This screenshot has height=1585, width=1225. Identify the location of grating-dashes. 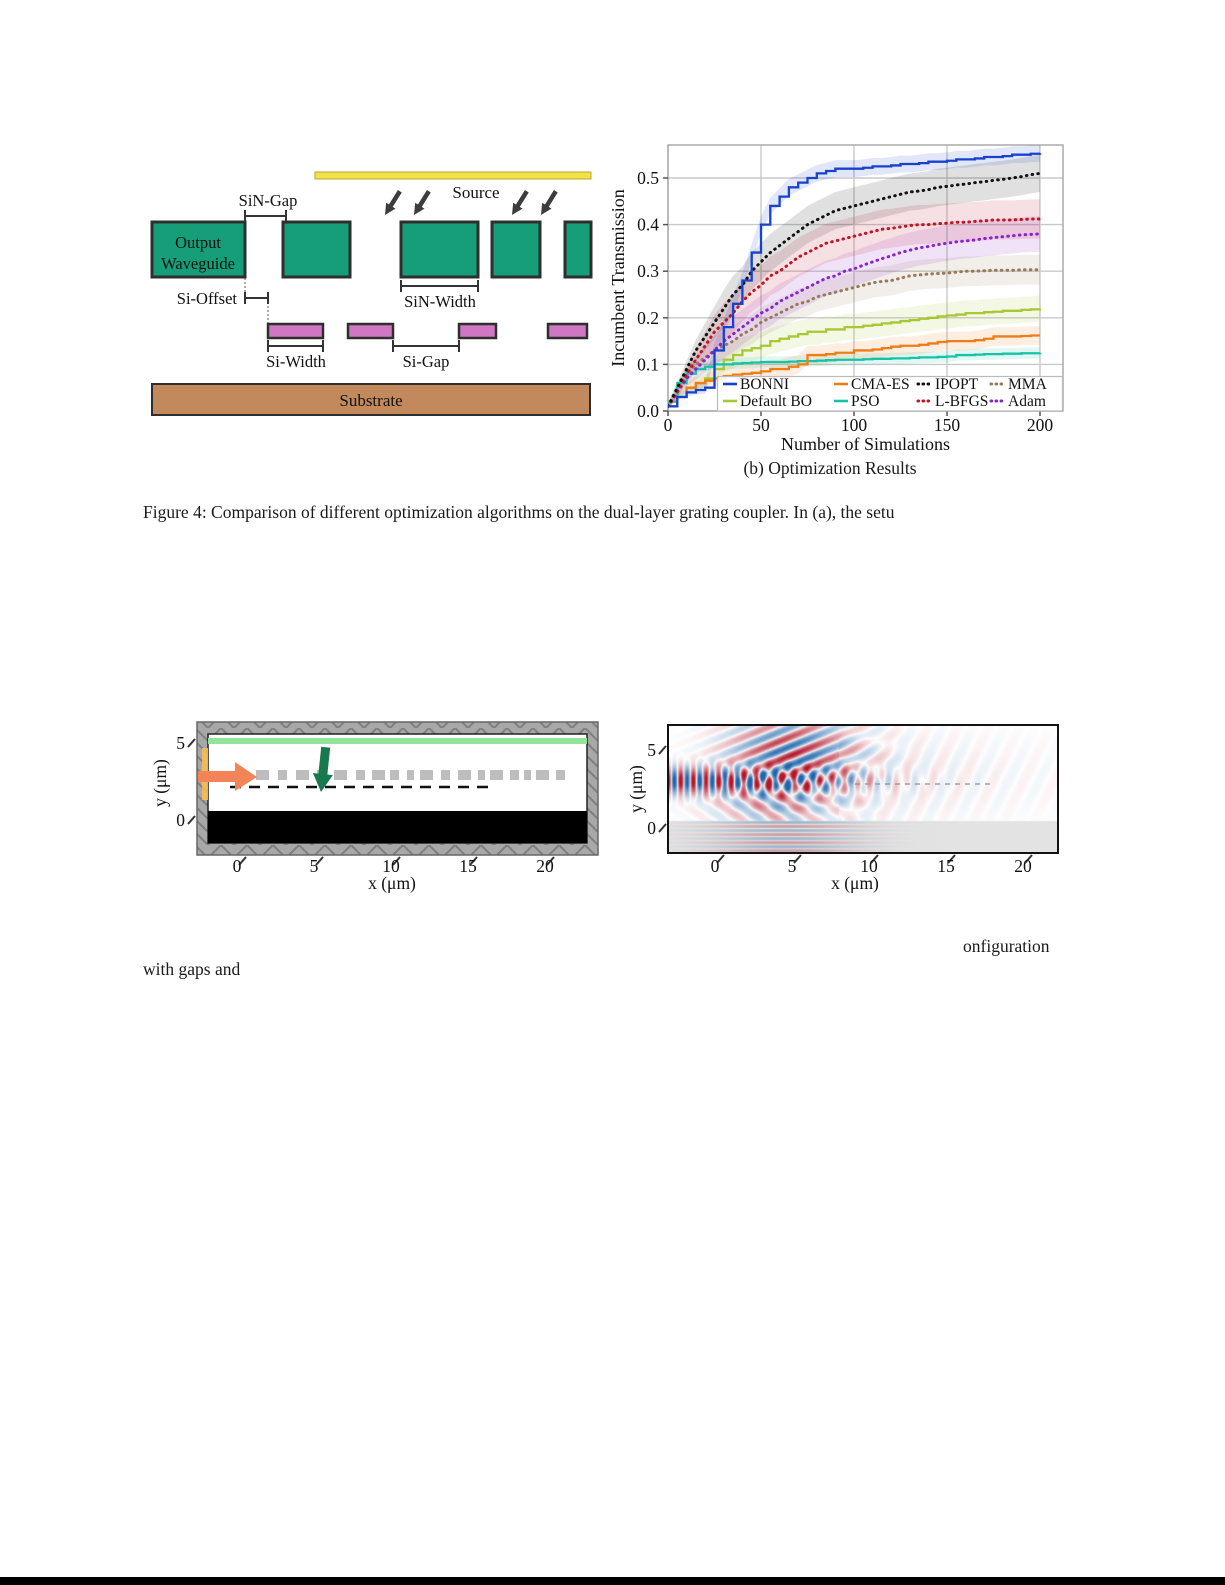
(410, 775).